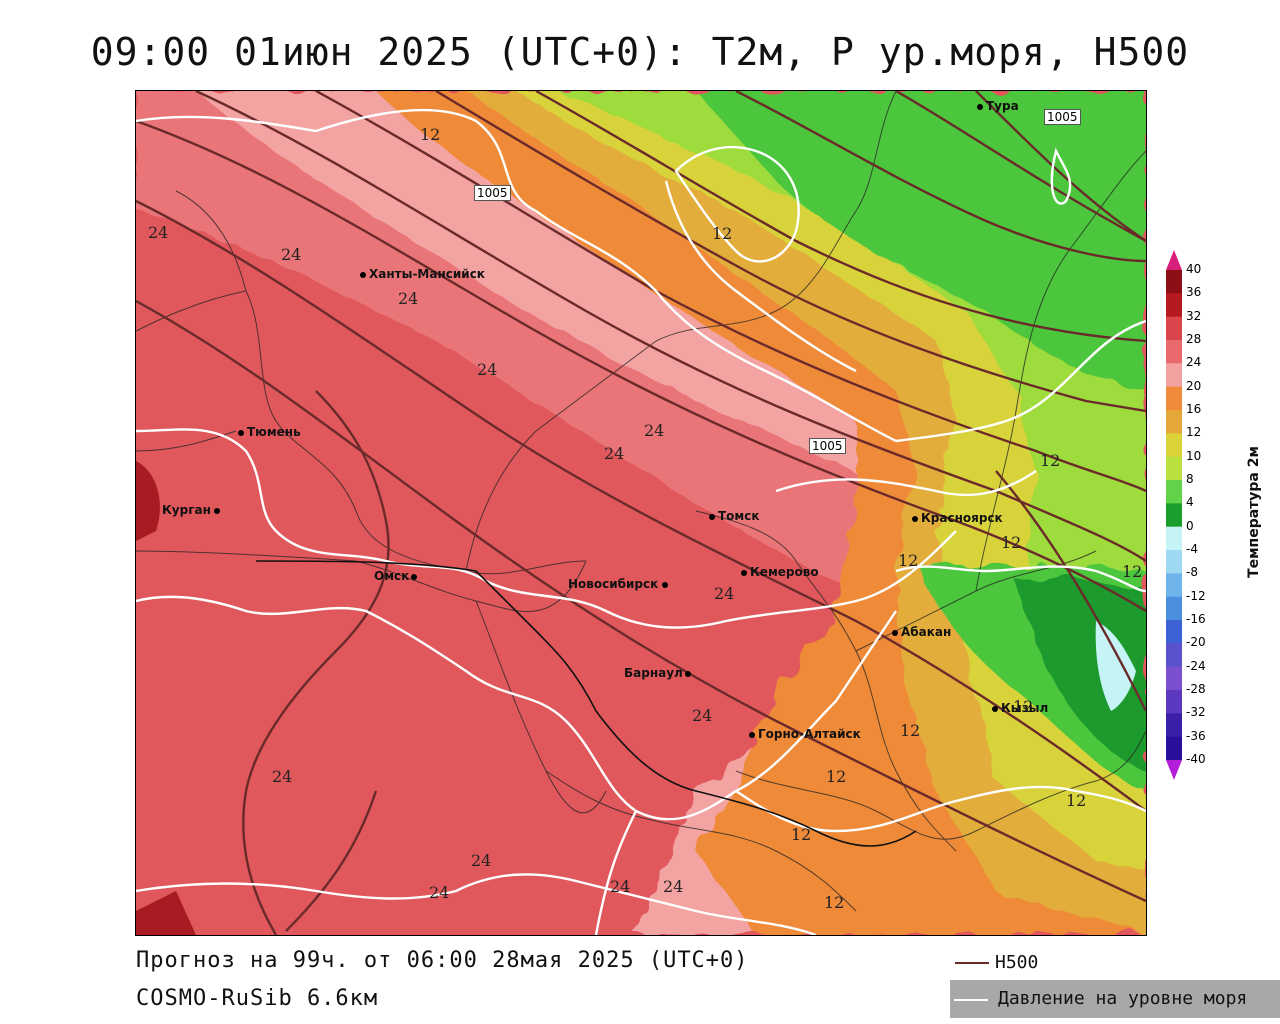  Describe the element at coordinates (971, 1000) in the screenshot. I see `pressure-line-icon` at that location.